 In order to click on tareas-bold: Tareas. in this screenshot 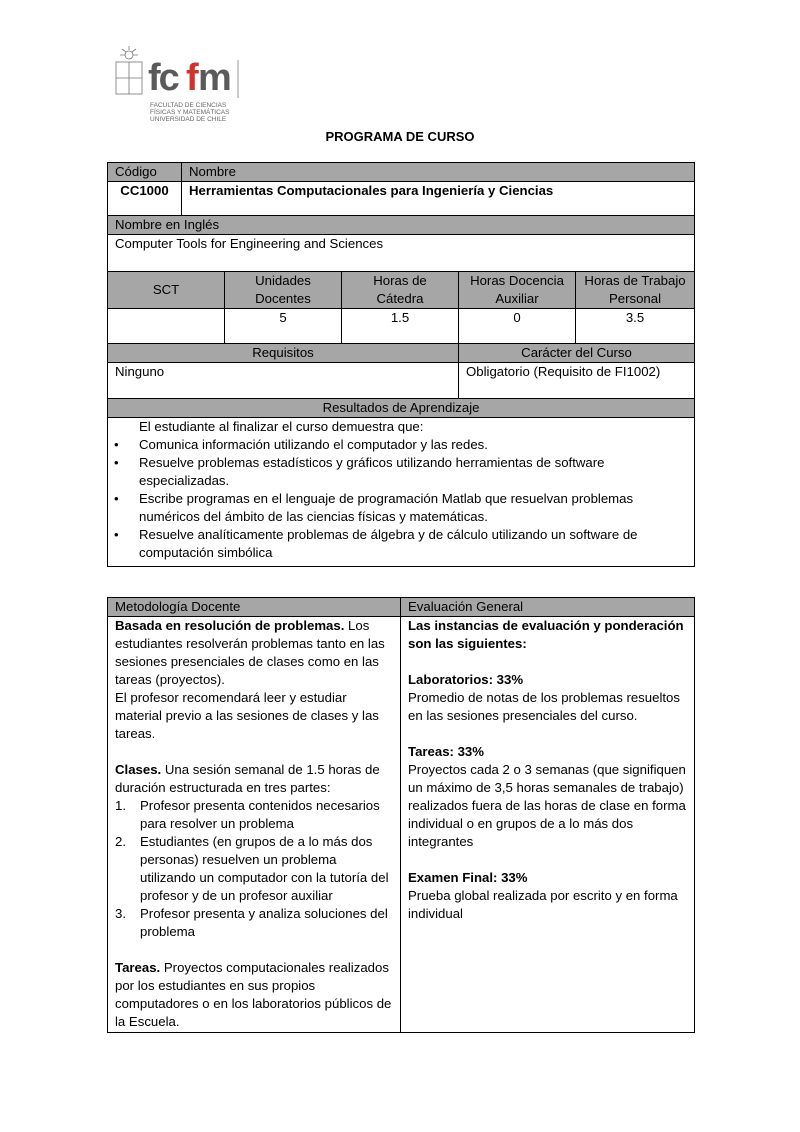, I will do `click(138, 967)`.